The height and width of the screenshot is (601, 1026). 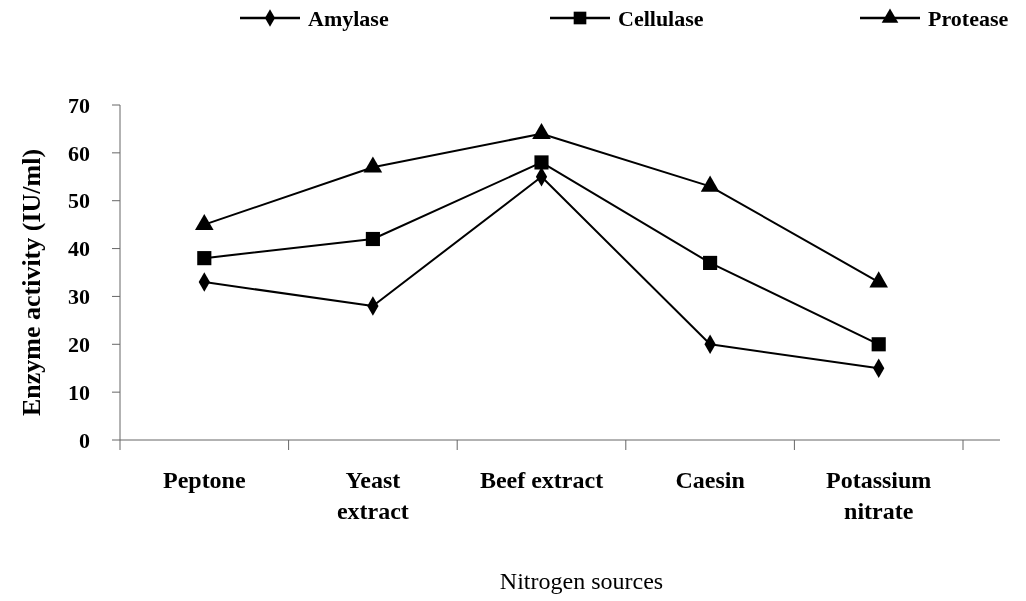 What do you see at coordinates (348, 18) in the screenshot?
I see `legend-label: Amylase` at bounding box center [348, 18].